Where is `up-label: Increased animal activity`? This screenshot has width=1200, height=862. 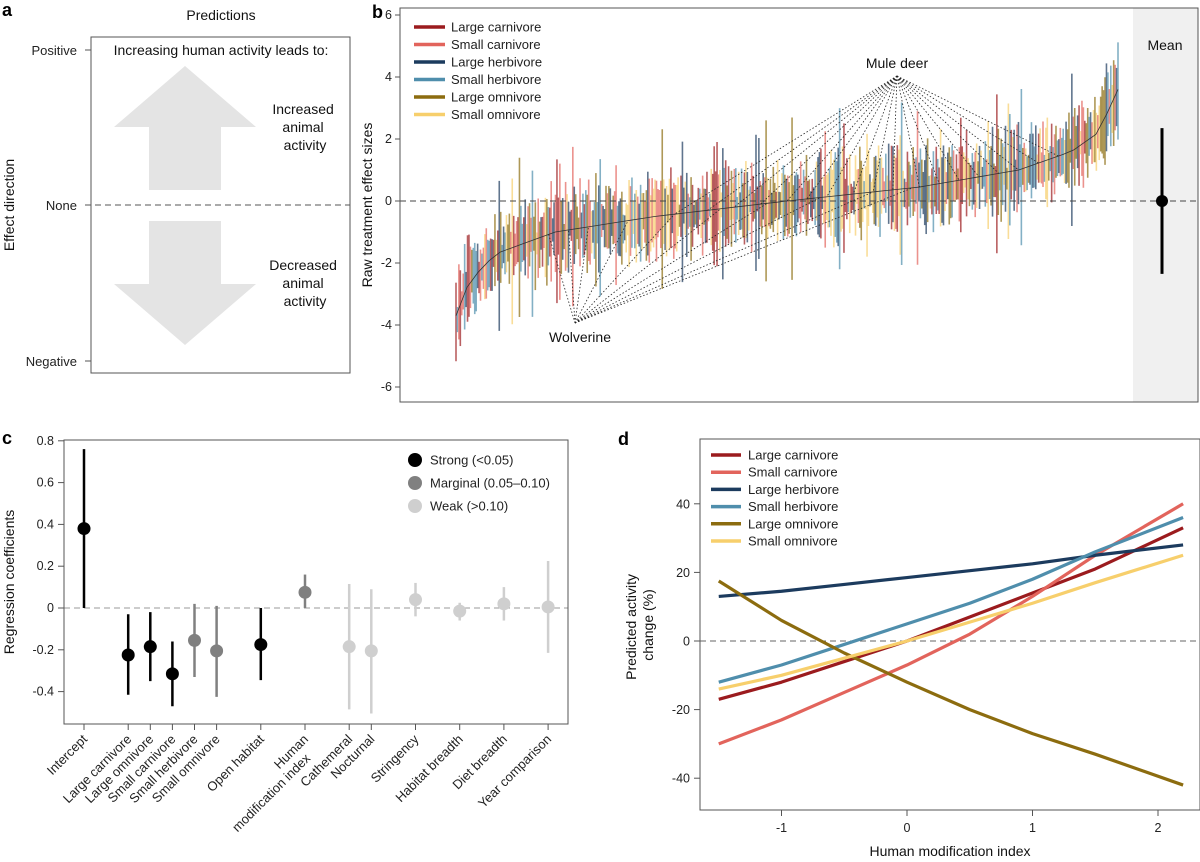 up-label: Increased animal activity is located at coordinates (304, 127).